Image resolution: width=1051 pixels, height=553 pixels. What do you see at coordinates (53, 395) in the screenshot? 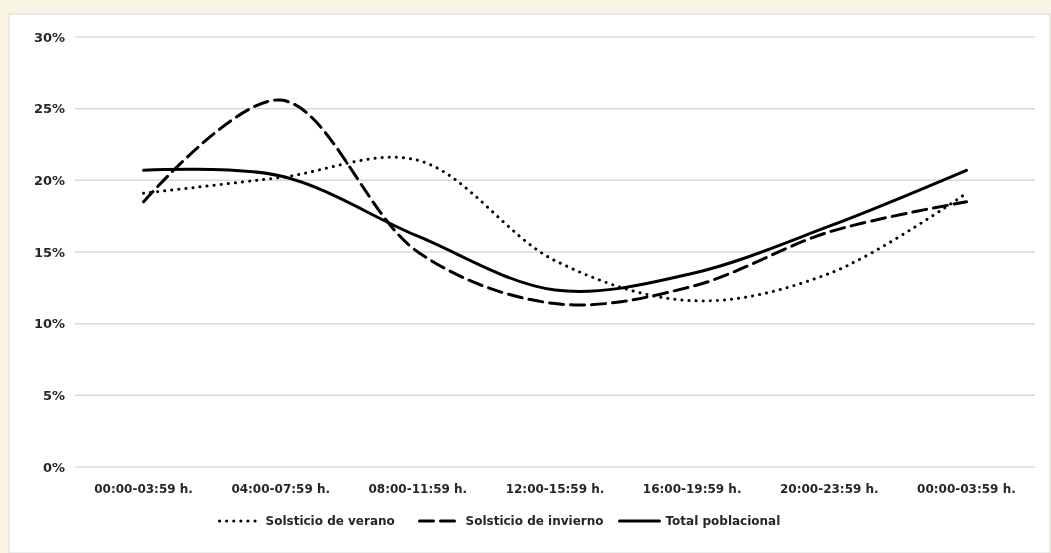
I see `y-tick-label: 5%` at bounding box center [53, 395].